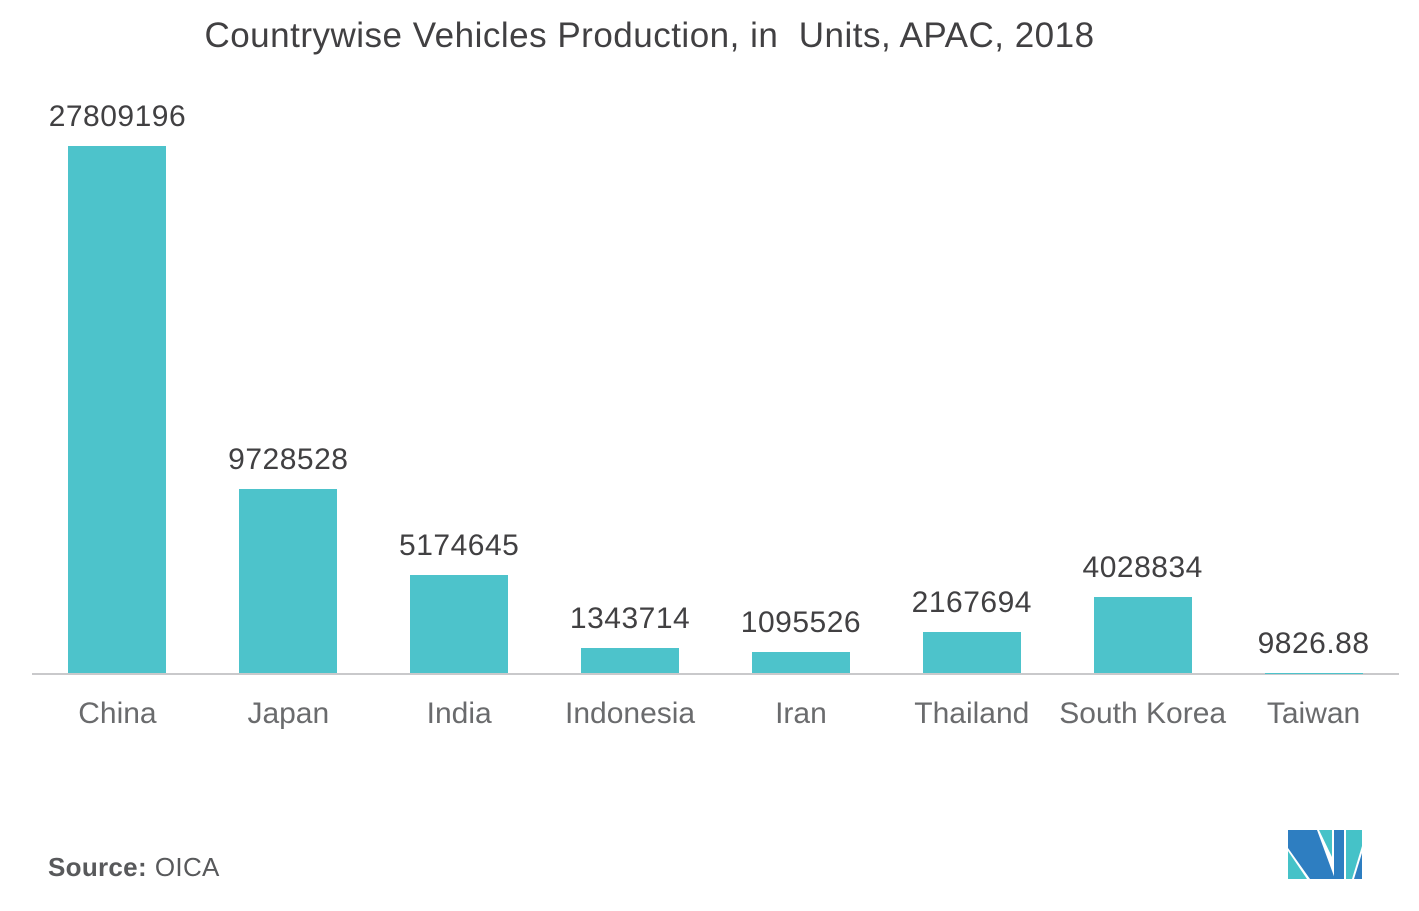 Image resolution: width=1419 pixels, height=911 pixels. What do you see at coordinates (1143, 713) in the screenshot?
I see `category-label-south-korea: South Korea` at bounding box center [1143, 713].